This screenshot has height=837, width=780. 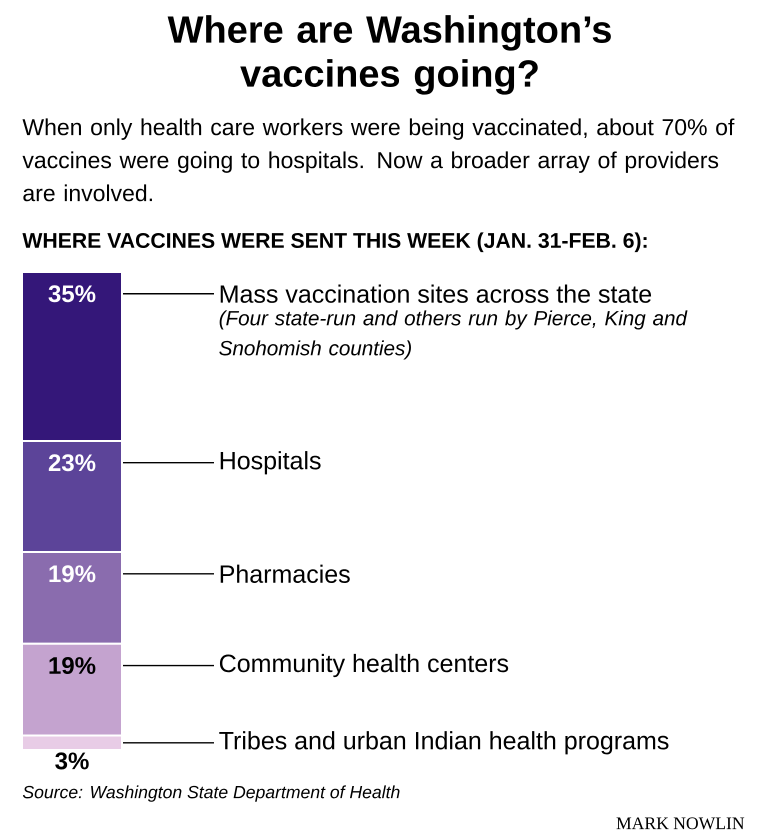 I want to click on text: (Four state-run and others run by Pierce, King and Snohomish counties), so click(x=453, y=335).